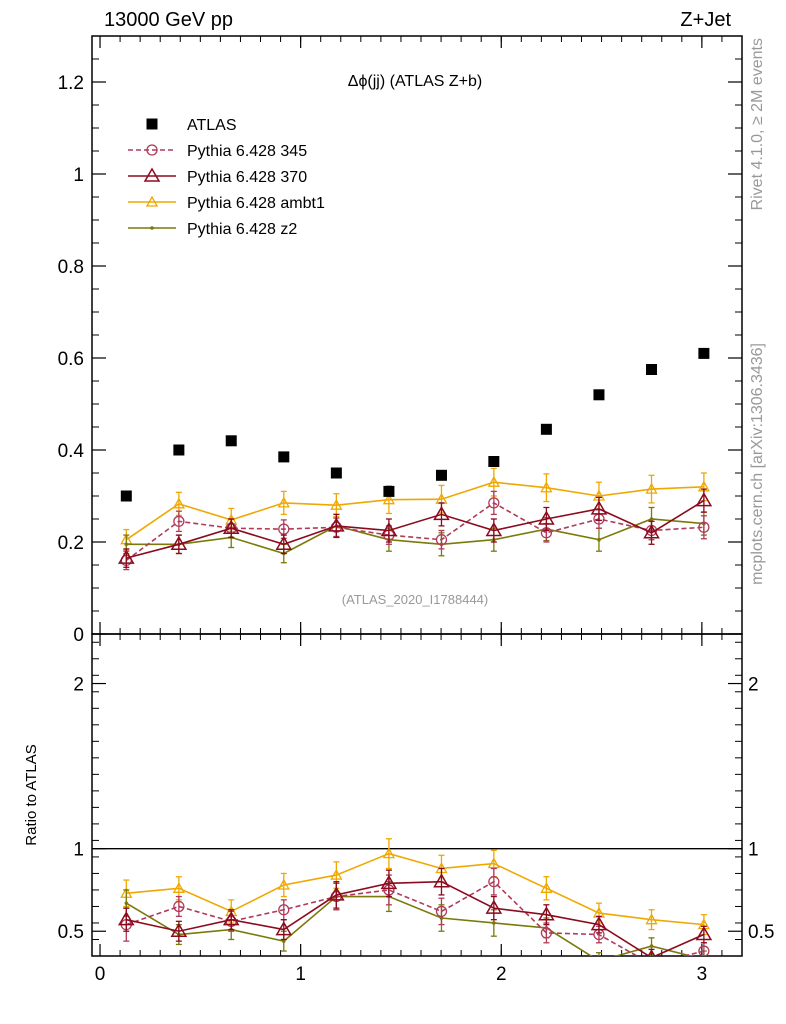 Image resolution: width=786 pixels, height=1024 pixels. Describe the element at coordinates (71, 267) in the screenshot. I see `y-tick-label: 0.8` at that location.